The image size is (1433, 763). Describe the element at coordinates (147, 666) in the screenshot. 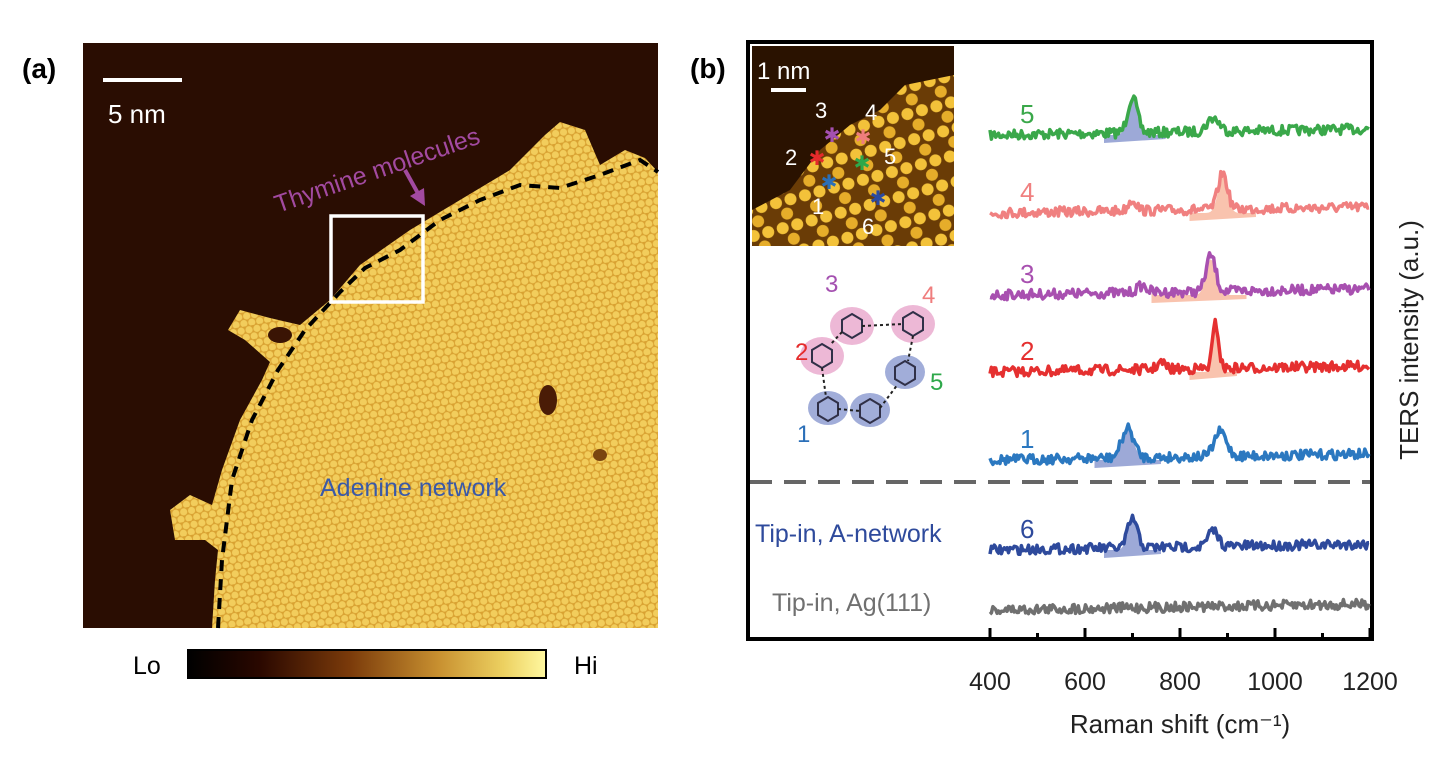

I see `colorbar-low-label: Lo` at that location.